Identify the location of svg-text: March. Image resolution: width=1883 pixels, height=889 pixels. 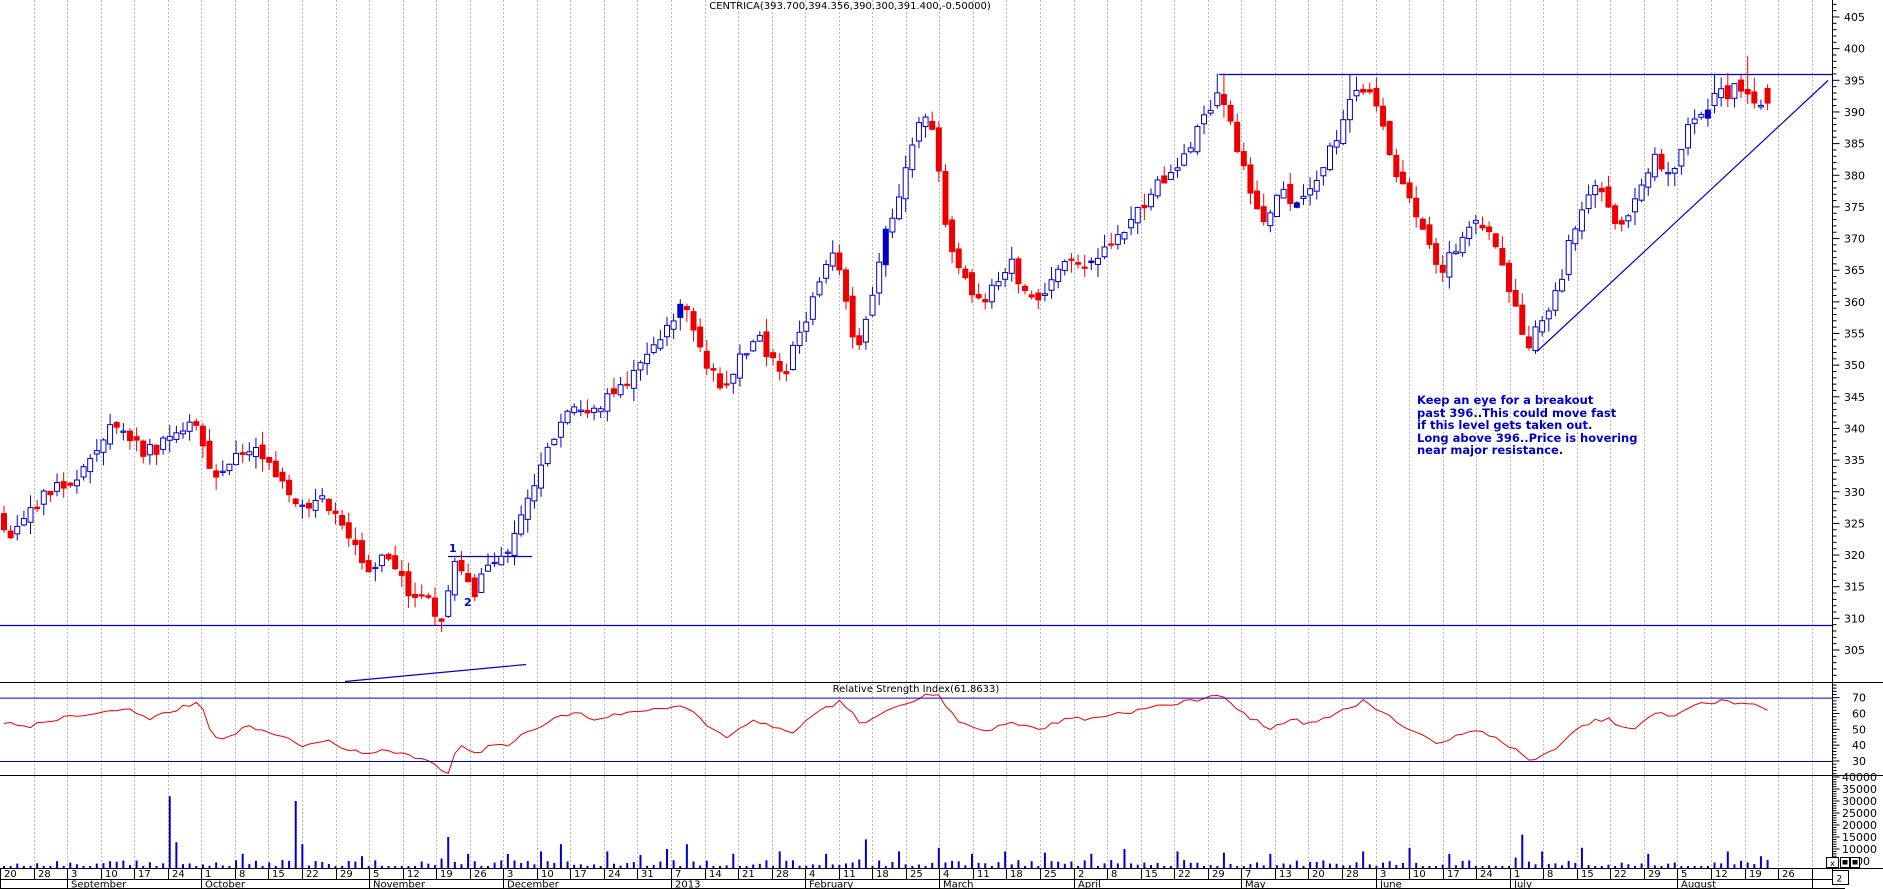
(958, 884).